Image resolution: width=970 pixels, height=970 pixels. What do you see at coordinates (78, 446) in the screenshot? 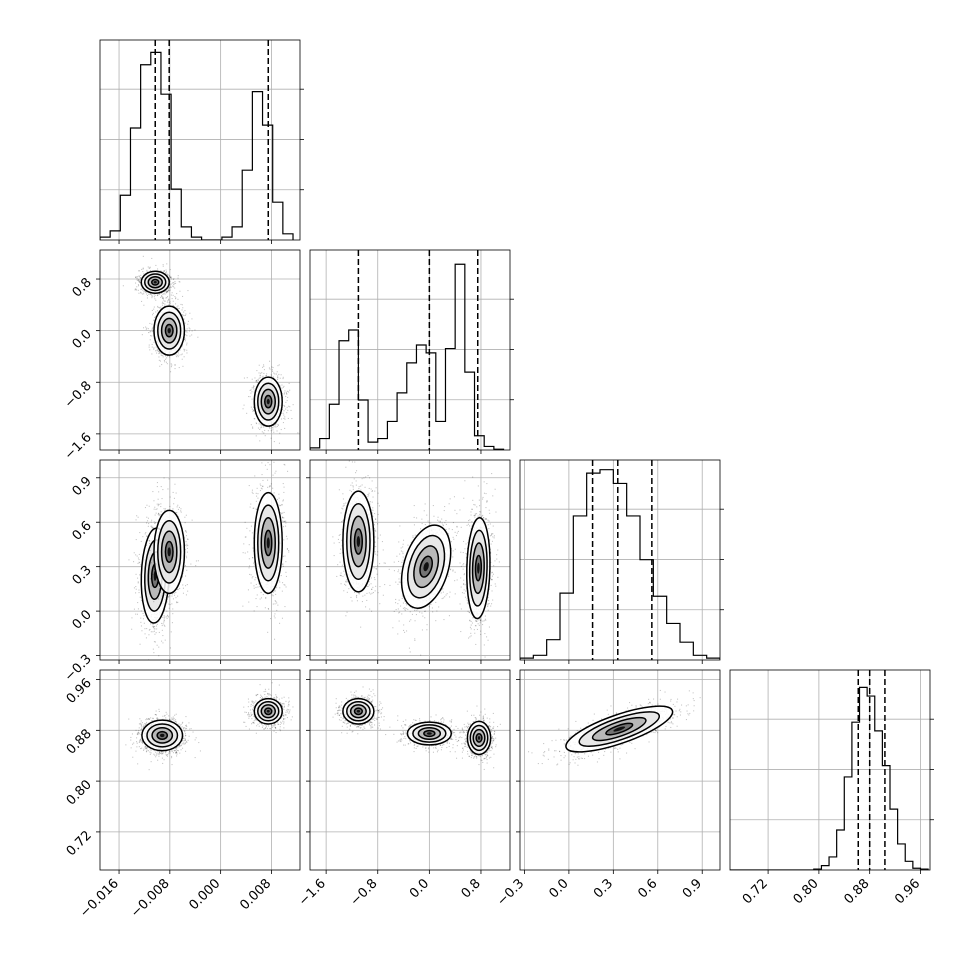
I see `tick-label-y: −1.6` at bounding box center [78, 446].